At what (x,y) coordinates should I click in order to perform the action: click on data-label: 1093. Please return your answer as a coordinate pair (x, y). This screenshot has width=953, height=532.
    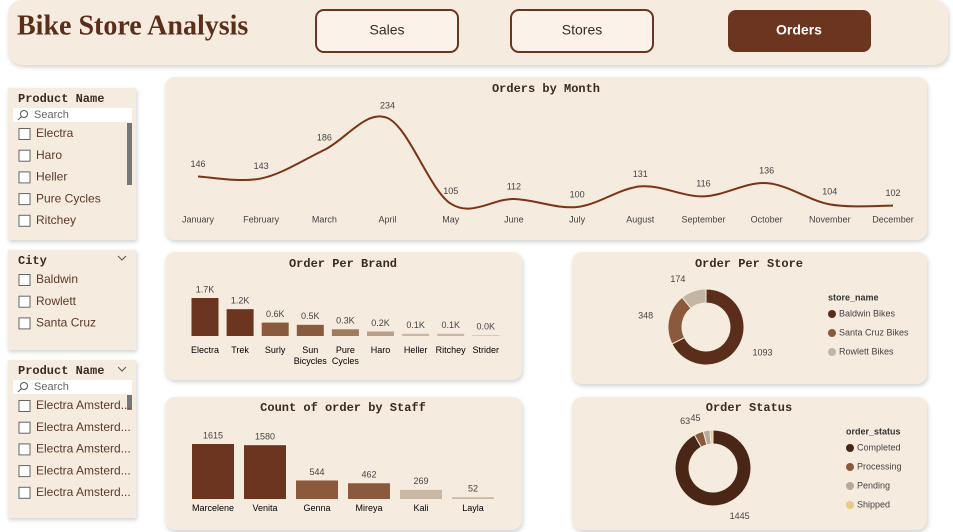
    Looking at the image, I should click on (762, 353).